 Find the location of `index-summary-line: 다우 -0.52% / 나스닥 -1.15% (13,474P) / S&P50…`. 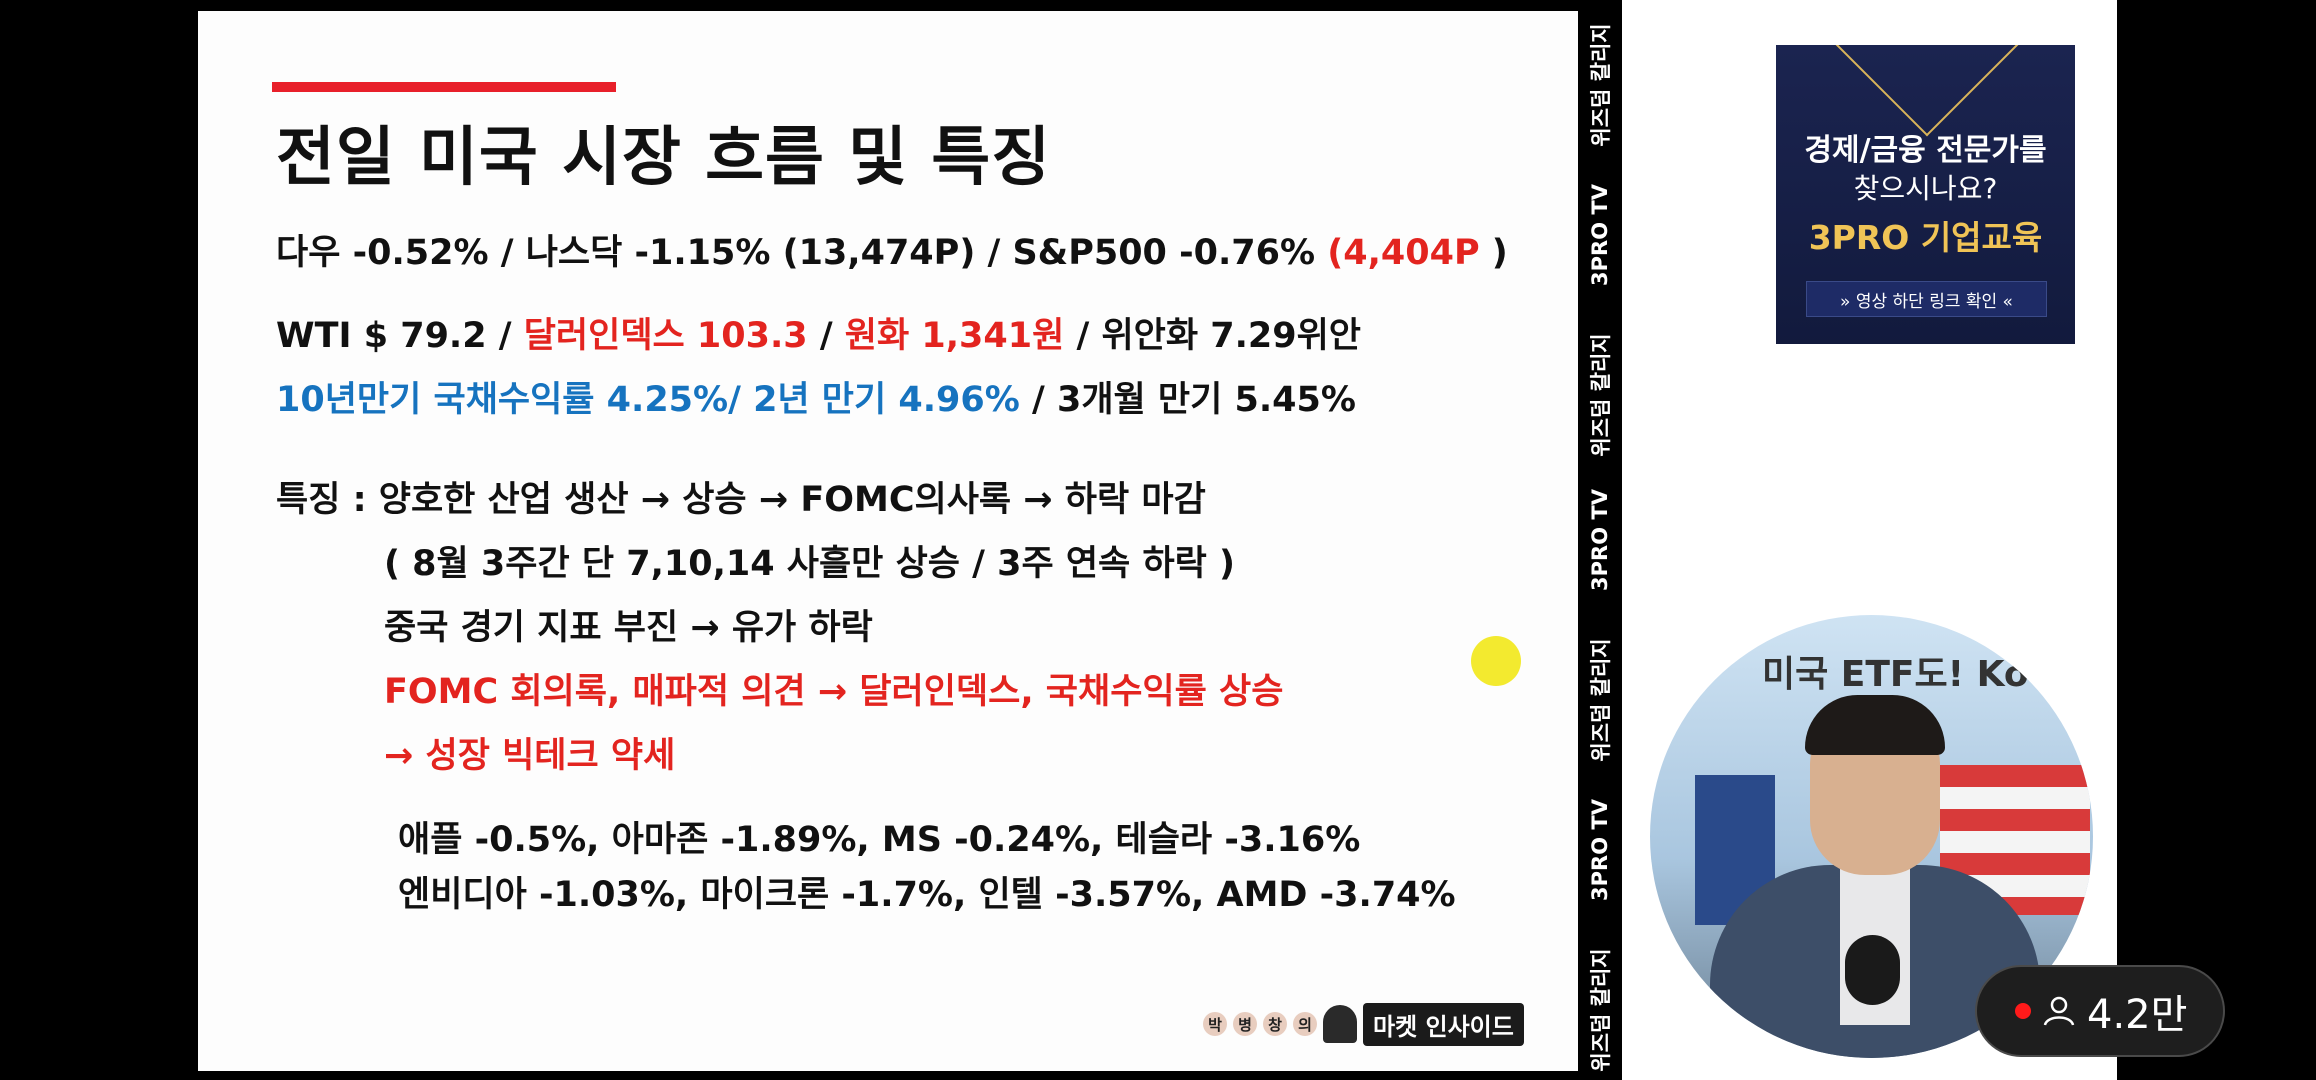

index-summary-line: 다우 -0.52% / 나스닥 -1.15% (13,474P) / S&P50… is located at coordinates (892, 253).